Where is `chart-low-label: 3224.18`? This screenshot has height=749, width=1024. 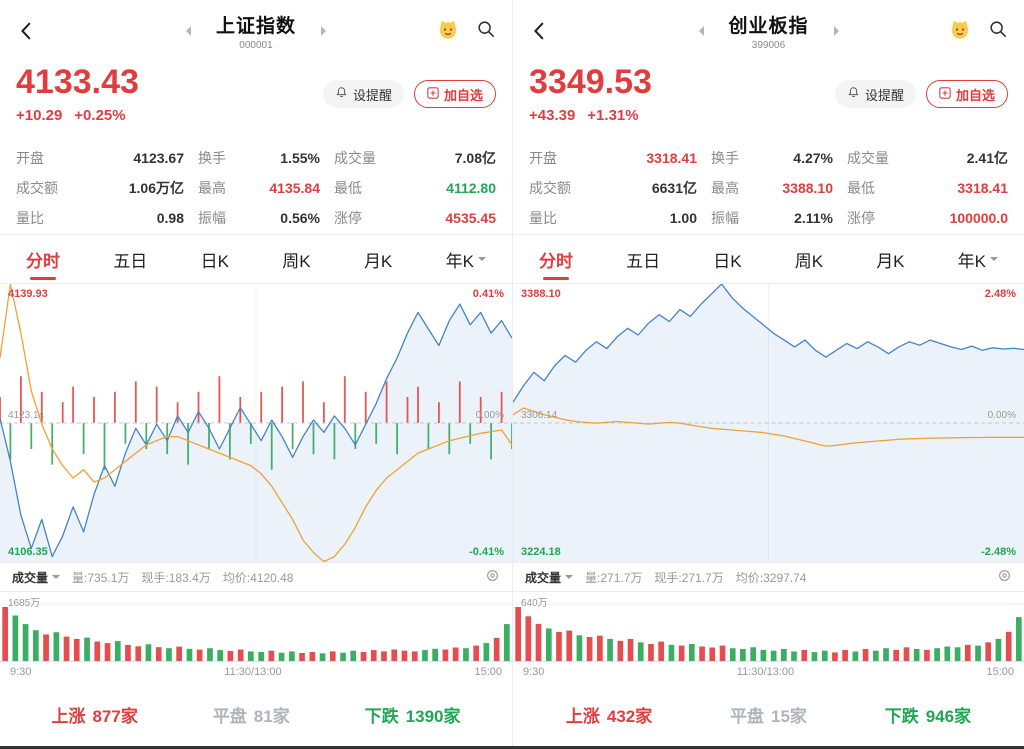 chart-low-label: 3224.18 is located at coordinates (541, 552).